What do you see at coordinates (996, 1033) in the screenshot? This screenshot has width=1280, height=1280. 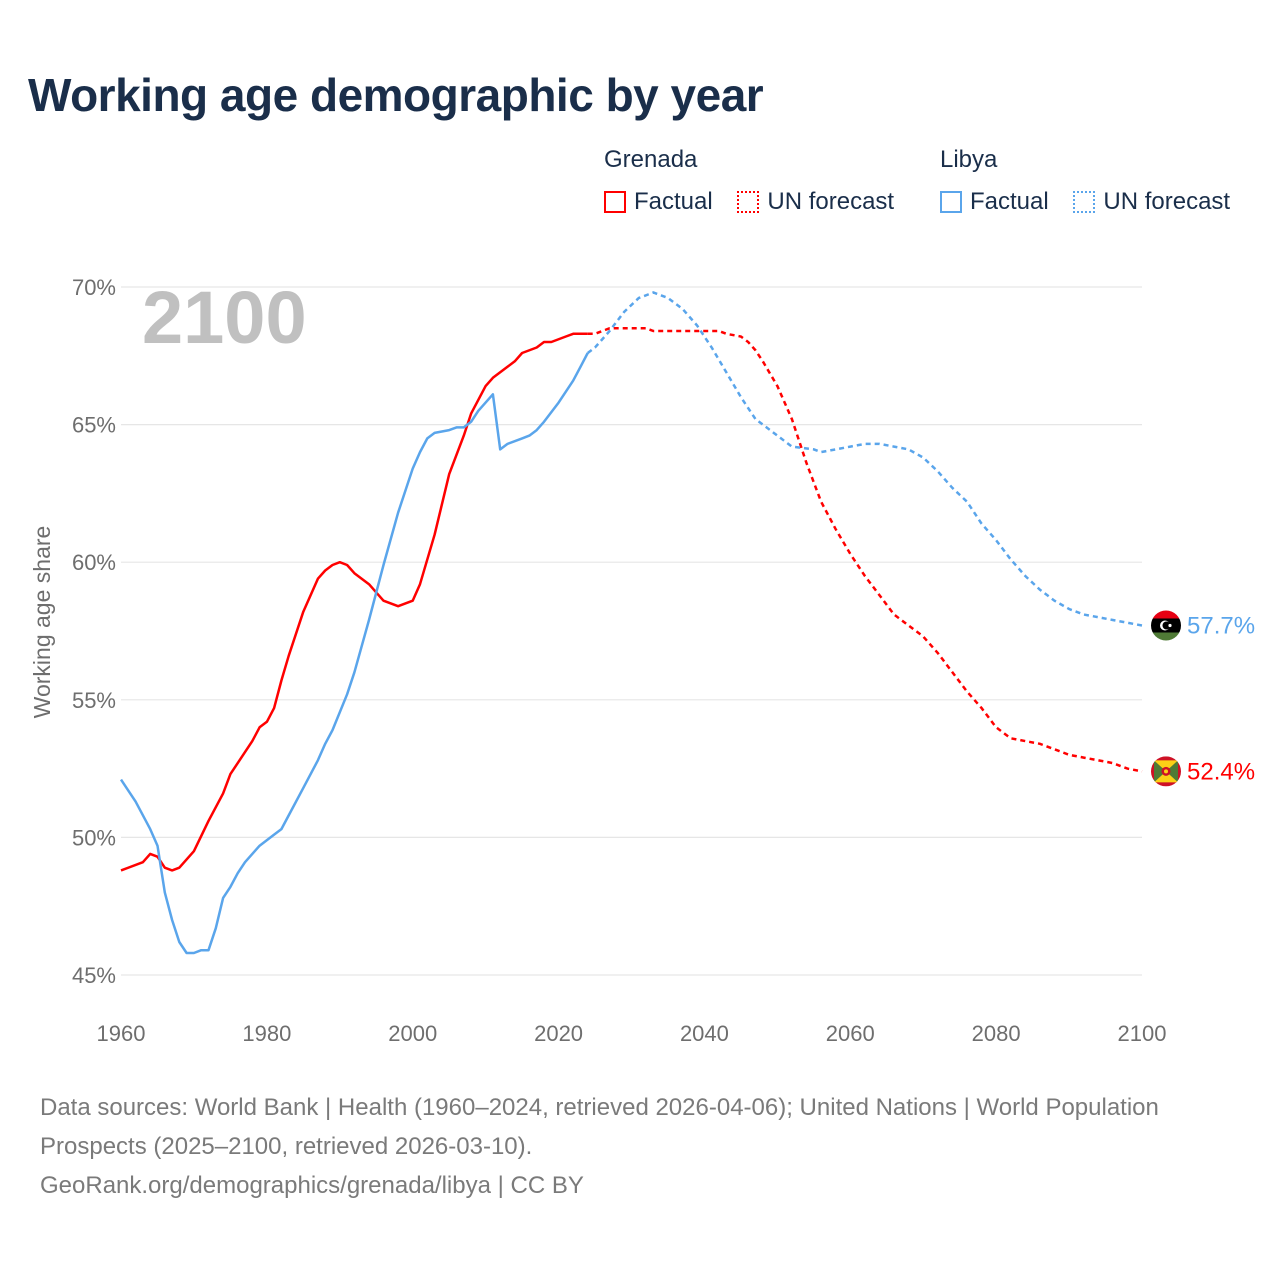 I see `x-tick-label: 2080` at bounding box center [996, 1033].